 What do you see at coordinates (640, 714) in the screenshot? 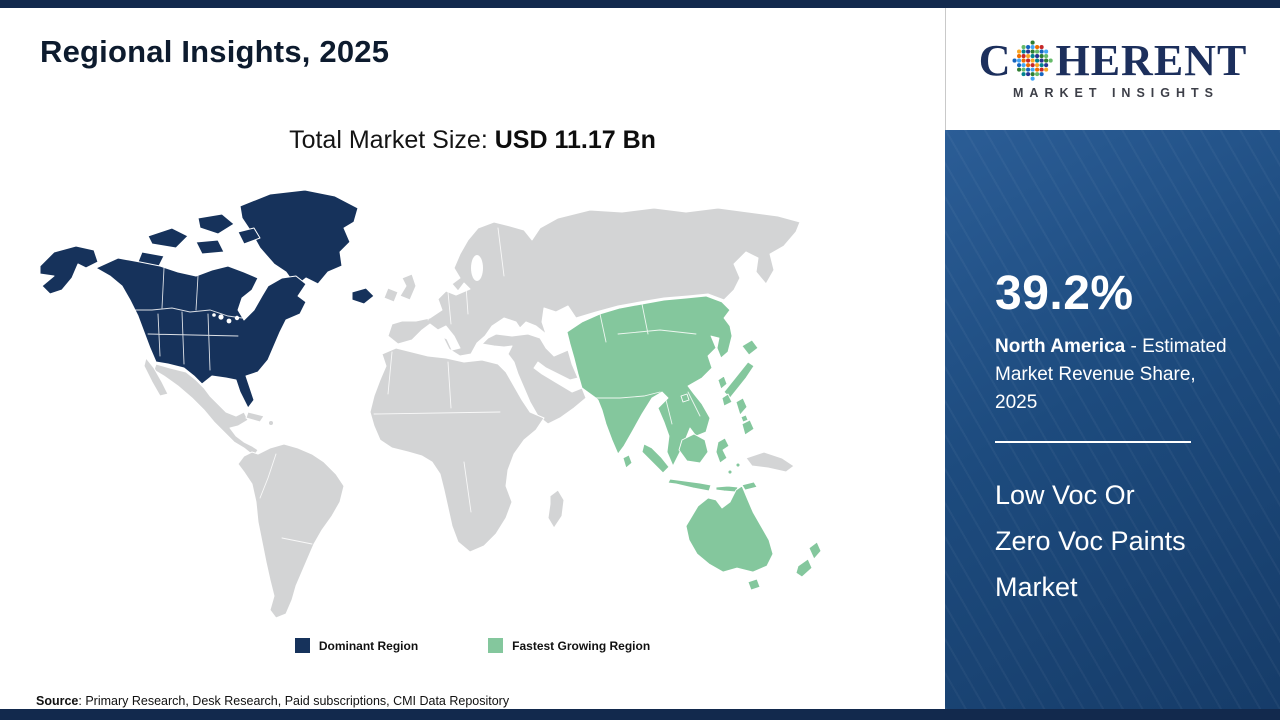
I see `bottom-accent-bar` at bounding box center [640, 714].